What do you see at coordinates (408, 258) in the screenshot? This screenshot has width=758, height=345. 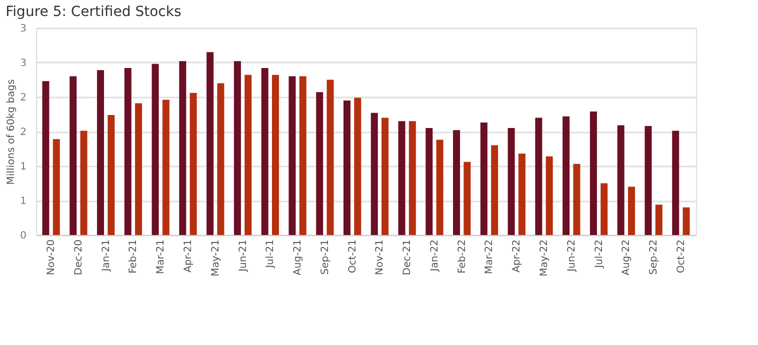 I see `x-tick-label: Dec-21` at bounding box center [408, 258].